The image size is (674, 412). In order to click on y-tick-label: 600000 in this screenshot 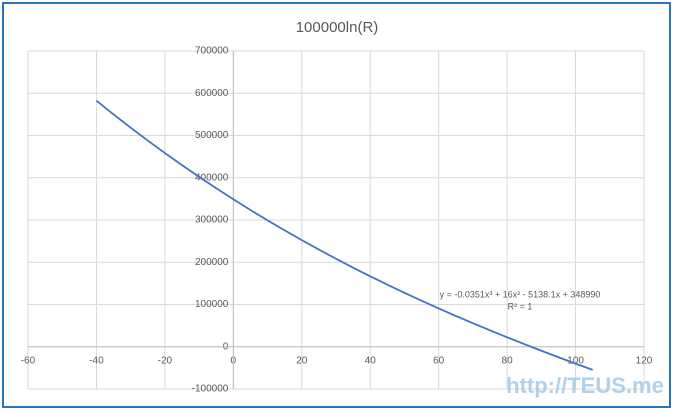, I will do `click(212, 93)`.